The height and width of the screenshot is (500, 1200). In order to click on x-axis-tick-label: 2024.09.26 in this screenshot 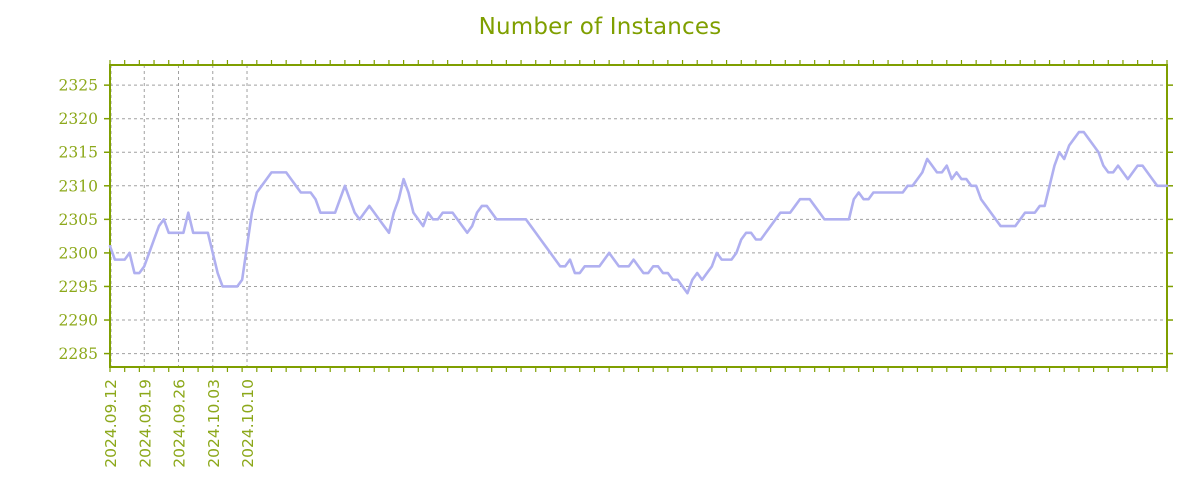, I will do `click(180, 423)`.